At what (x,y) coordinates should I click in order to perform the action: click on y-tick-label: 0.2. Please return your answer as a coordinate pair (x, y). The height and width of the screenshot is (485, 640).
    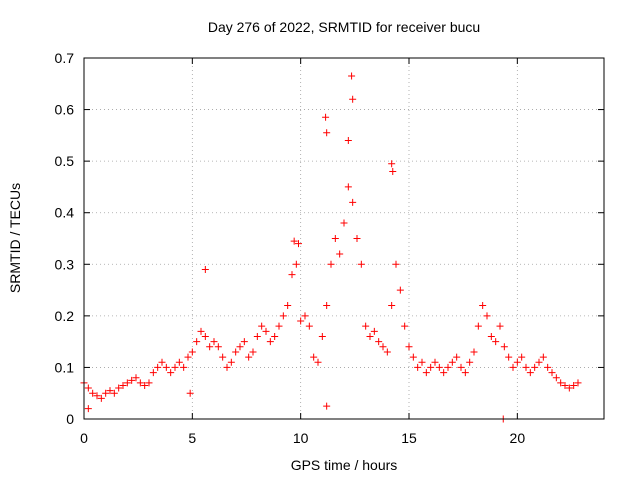
    Looking at the image, I should click on (65, 316).